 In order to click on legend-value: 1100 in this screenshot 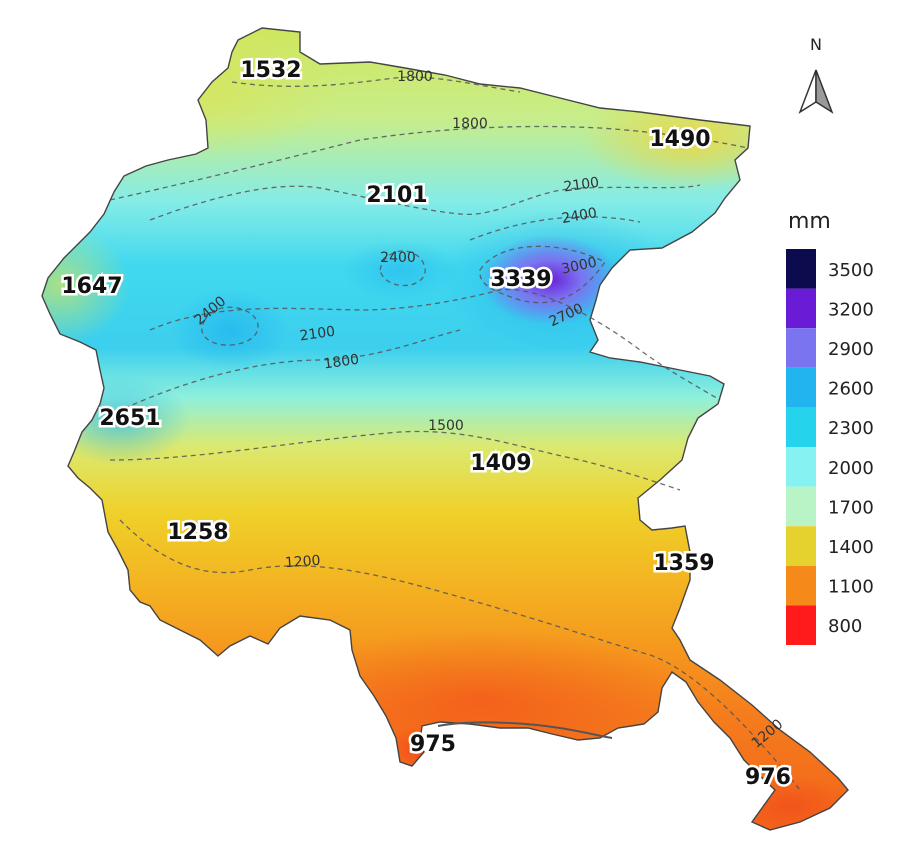, I will do `click(851, 587)`.